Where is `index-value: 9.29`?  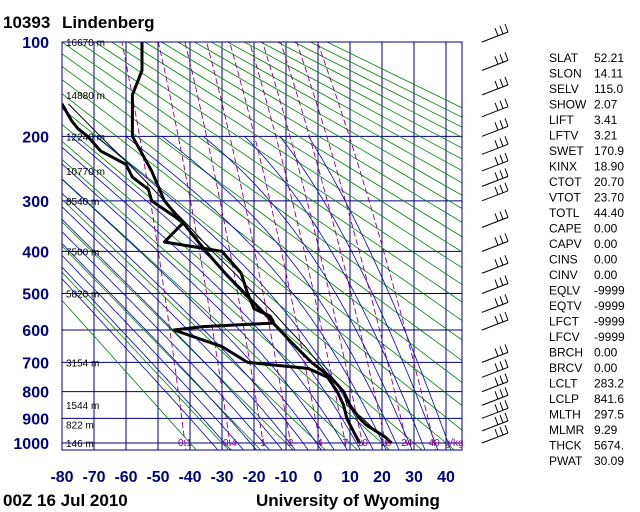 index-value: 9.29 is located at coordinates (606, 430).